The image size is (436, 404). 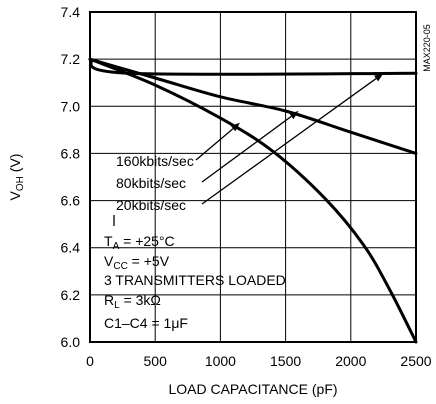 What do you see at coordinates (155, 161) in the screenshot?
I see `series-label-160: 160kbits/sec` at bounding box center [155, 161].